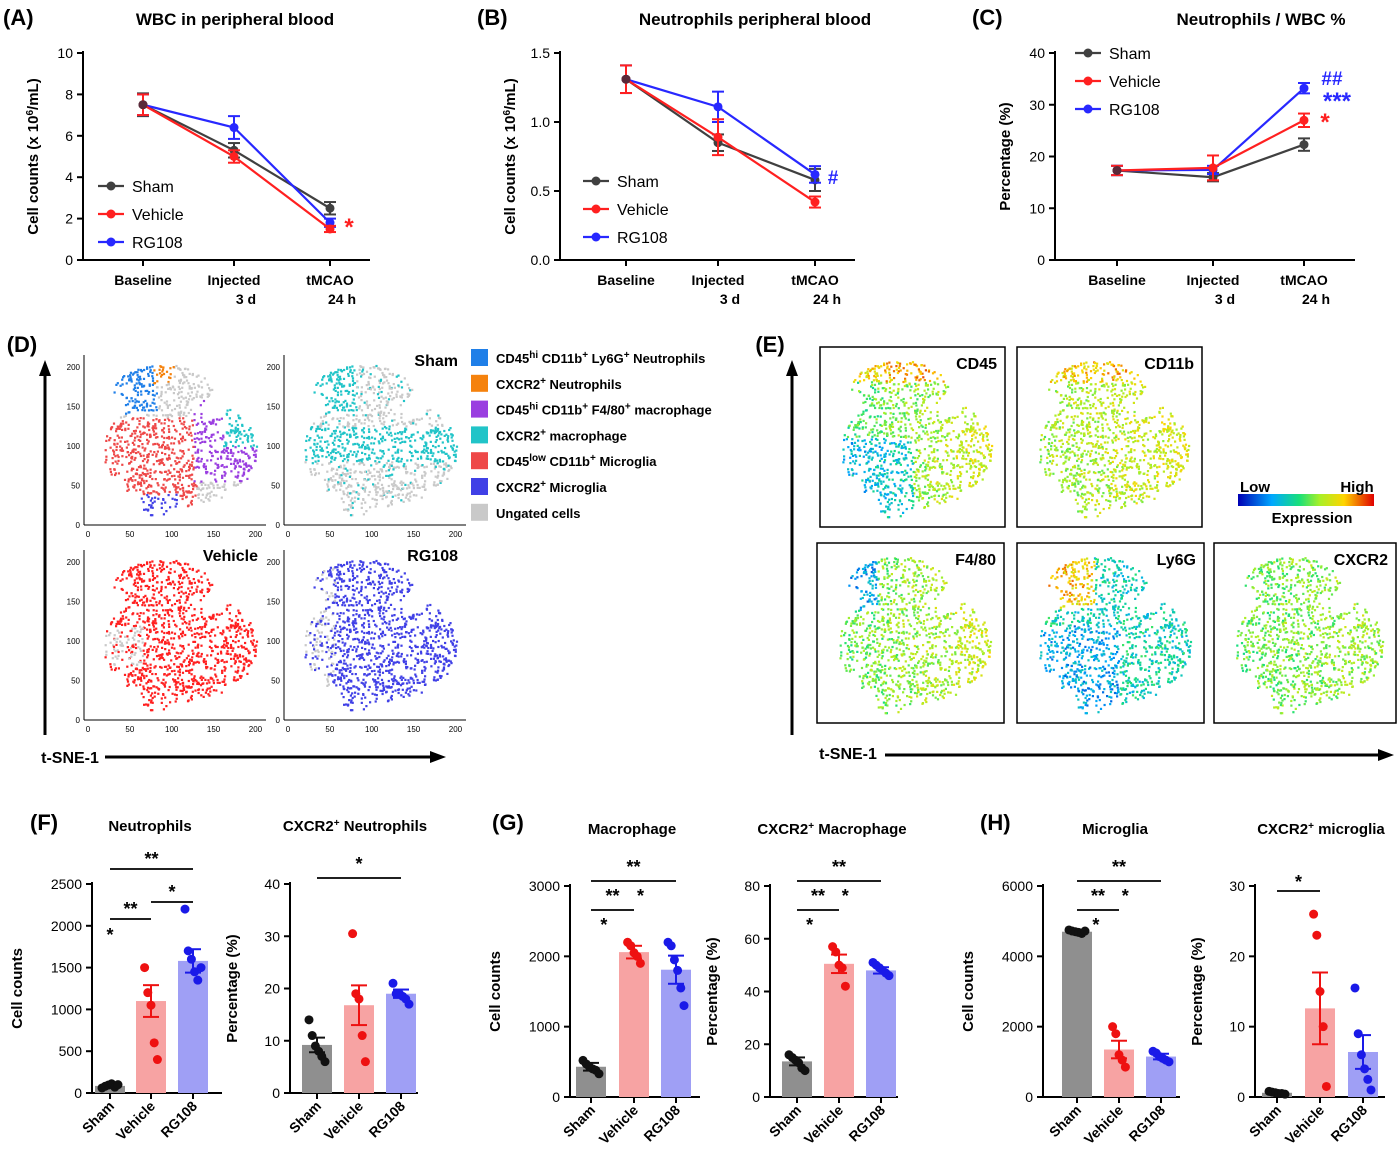  What do you see at coordinates (158, 215) in the screenshot?
I see `legend-label: Vehicle` at bounding box center [158, 215].